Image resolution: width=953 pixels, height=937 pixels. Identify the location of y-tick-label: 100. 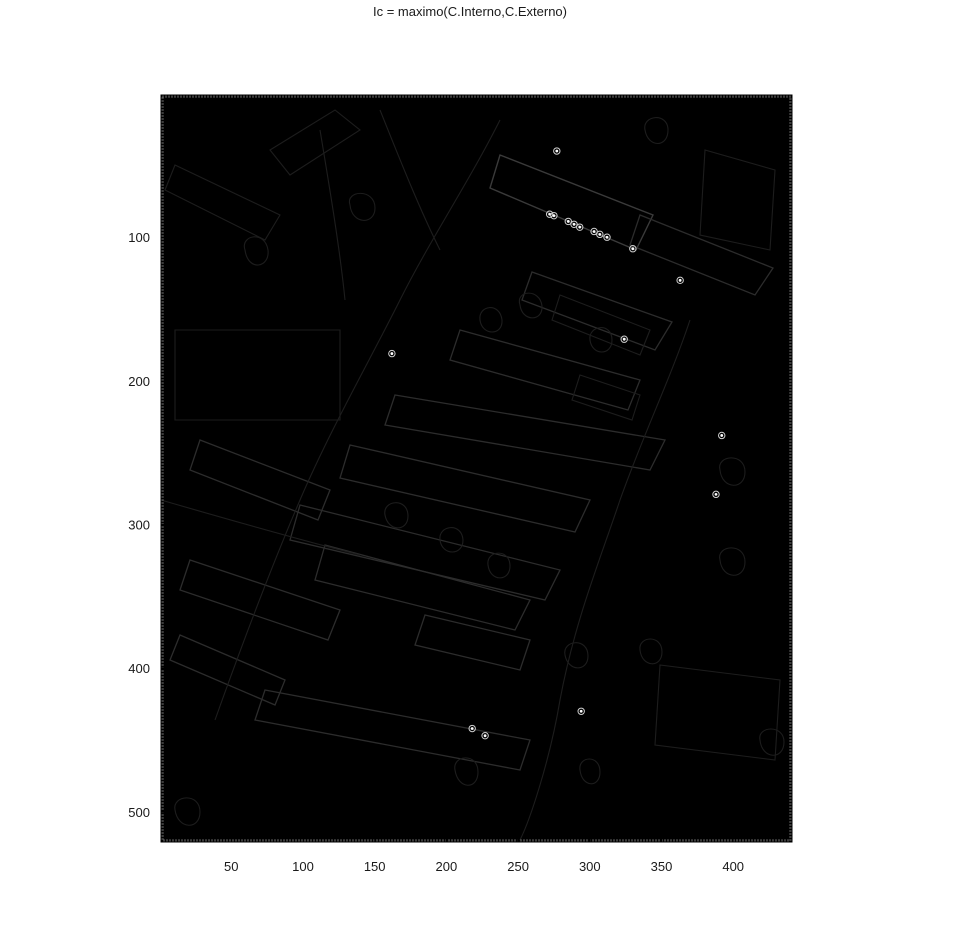
(139, 237).